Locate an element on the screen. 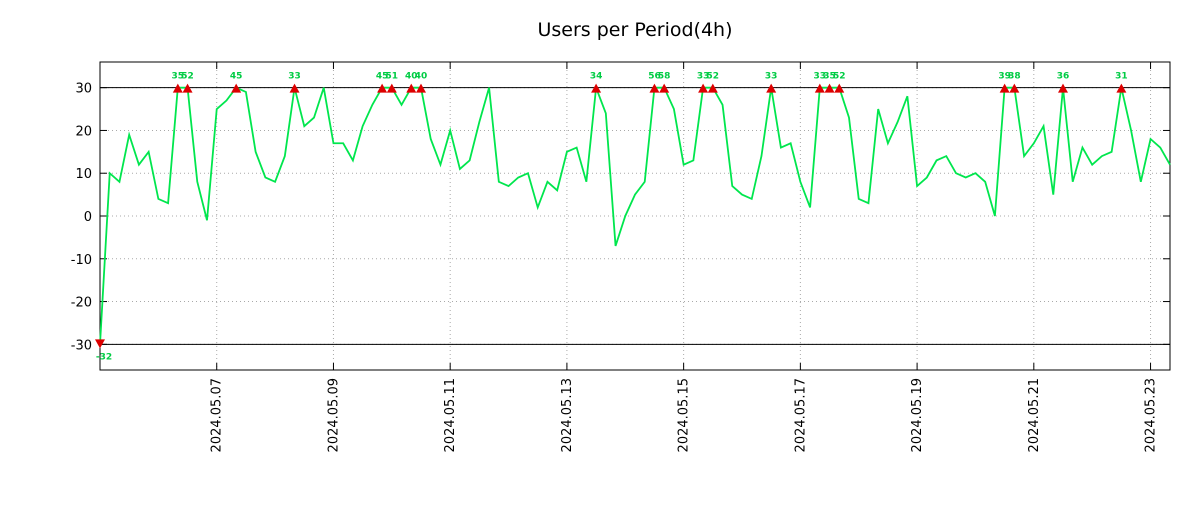 Image resolution: width=1200 pixels, height=505 pixels. x-tick-label: 2024.05.11 is located at coordinates (450, 415).